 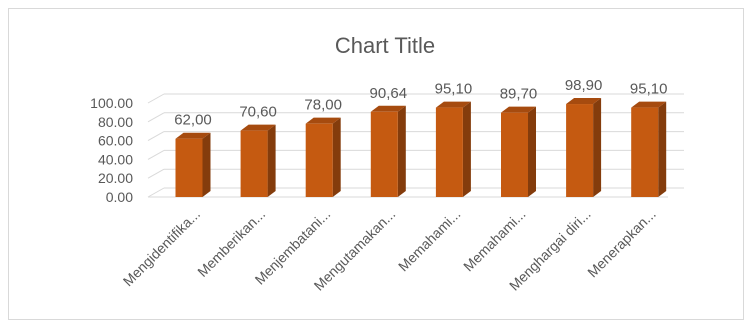 What do you see at coordinates (193, 120) in the screenshot?
I see `data-label: 62,00` at bounding box center [193, 120].